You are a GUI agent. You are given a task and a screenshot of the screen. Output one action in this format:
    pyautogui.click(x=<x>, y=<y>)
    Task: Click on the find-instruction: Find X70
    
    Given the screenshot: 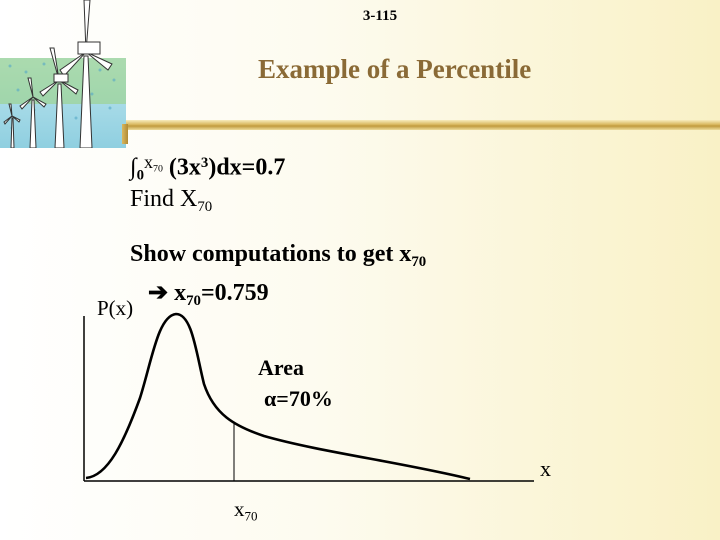 What is the action you would take?
    pyautogui.click(x=171, y=201)
    